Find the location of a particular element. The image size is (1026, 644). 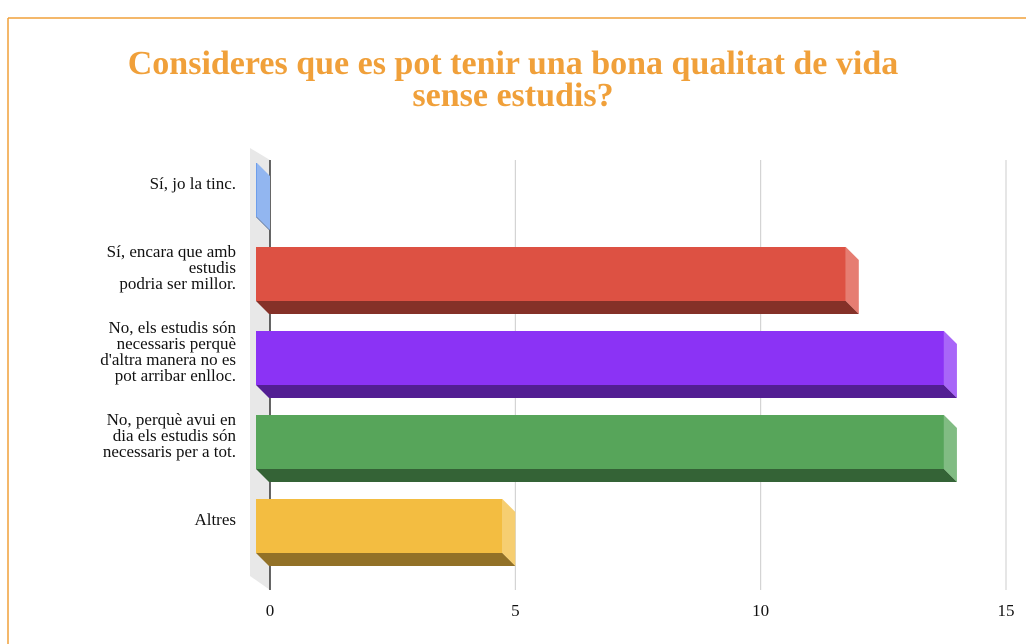

x-tick-label: 15 is located at coordinates (1006, 610).